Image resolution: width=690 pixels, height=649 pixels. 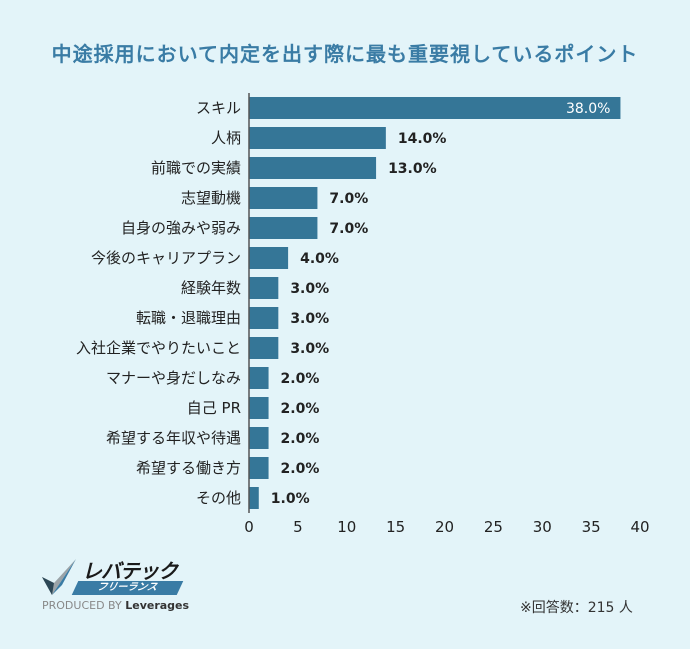 What do you see at coordinates (218, 498) in the screenshot?
I see `category-label: その他` at bounding box center [218, 498].